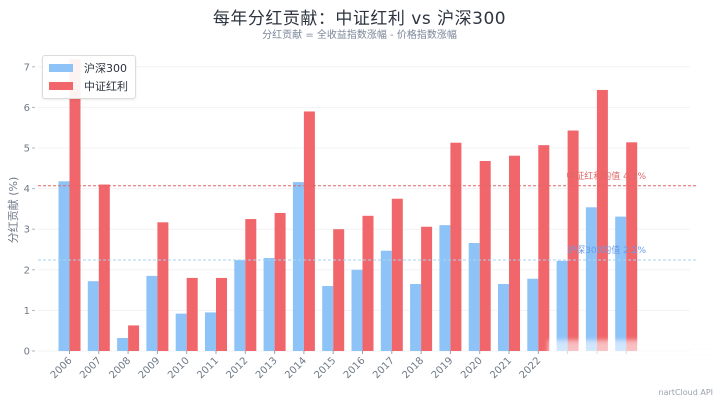 This screenshot has height=413, width=719. Describe the element at coordinates (179, 368) in the screenshot. I see `x-tick-label: 2010` at that location.